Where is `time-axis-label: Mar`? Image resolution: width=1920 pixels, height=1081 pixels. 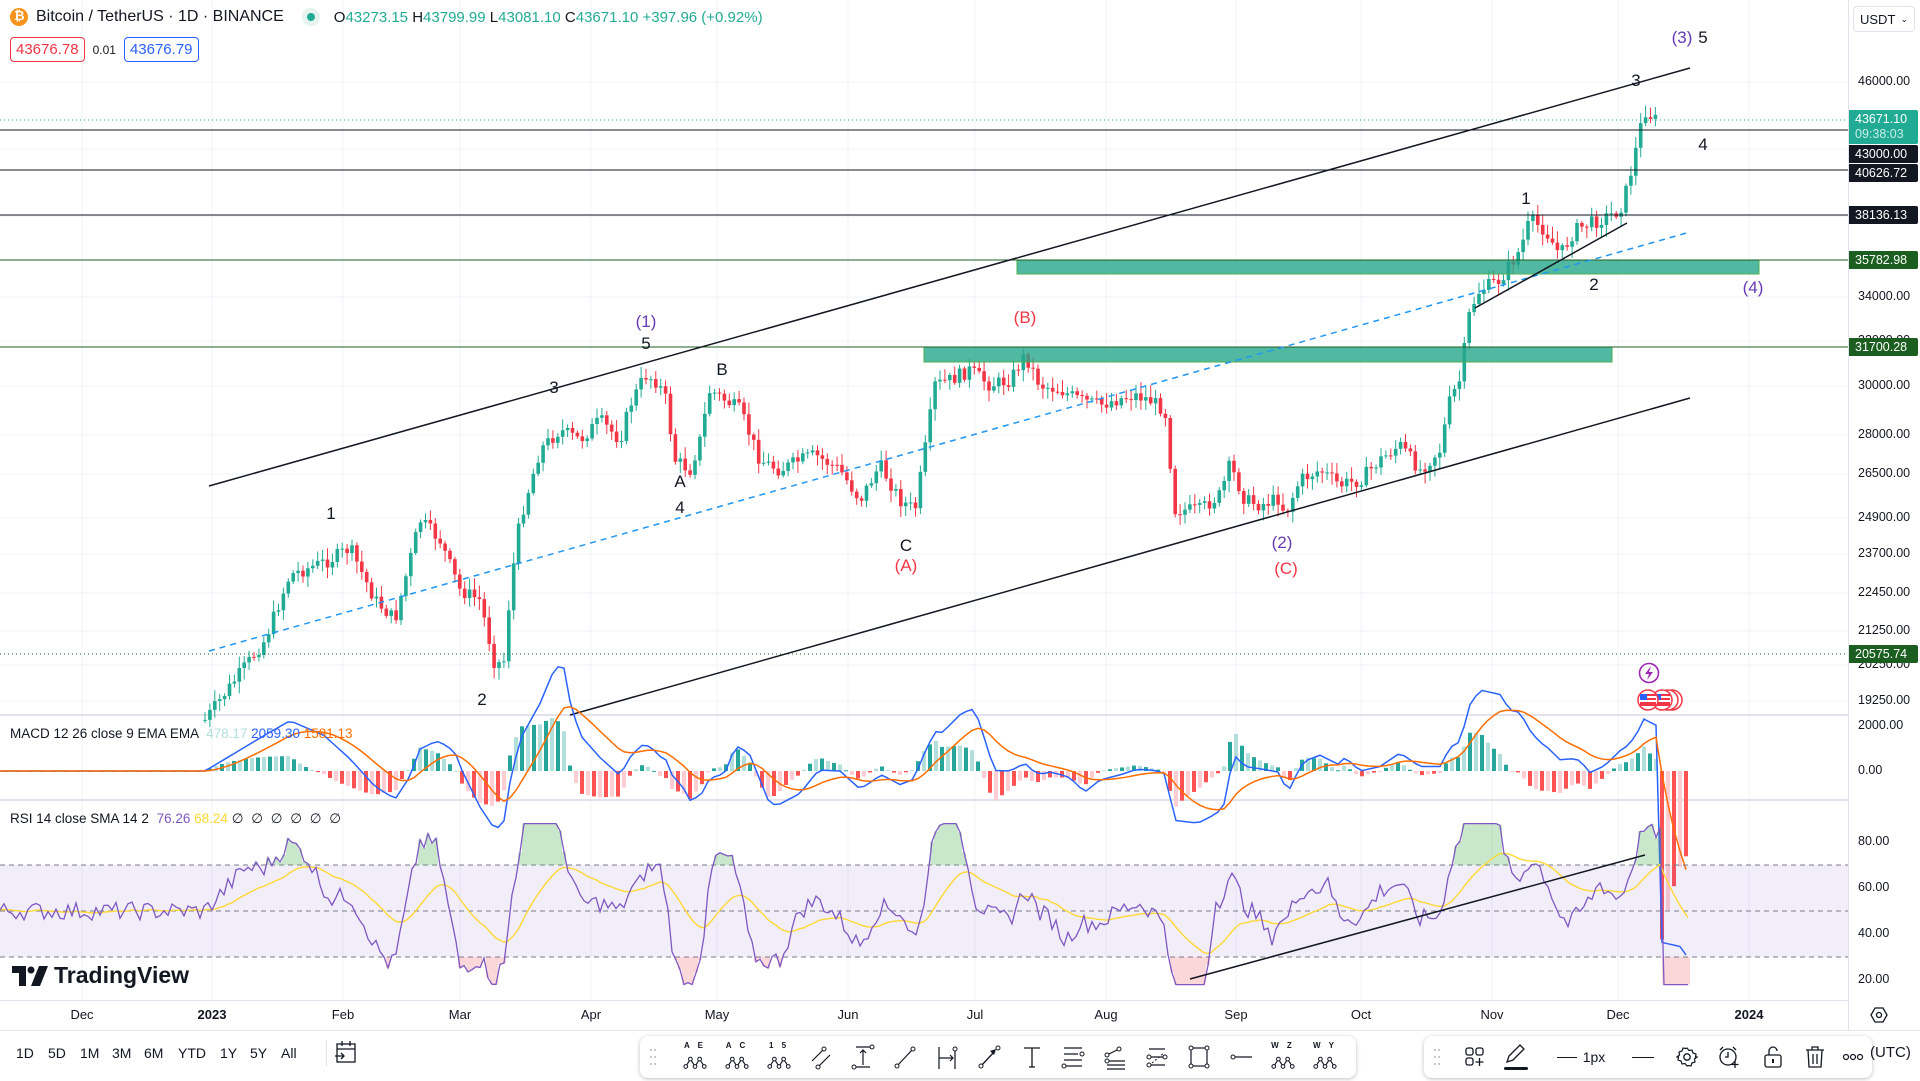
time-axis-label: Mar is located at coordinates (460, 1014).